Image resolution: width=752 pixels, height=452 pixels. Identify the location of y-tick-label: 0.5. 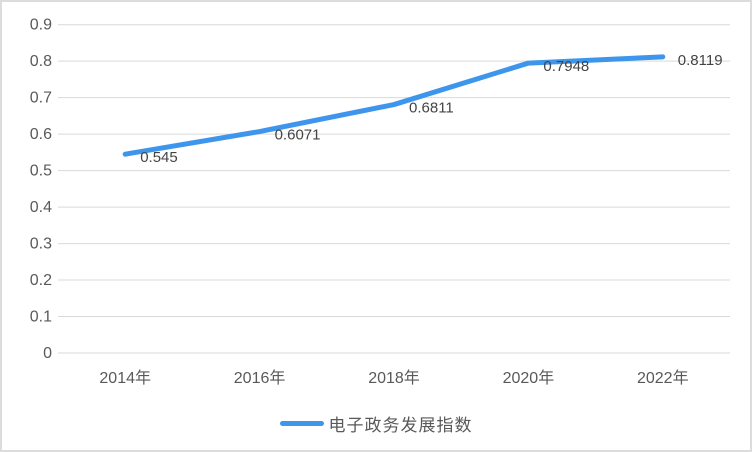
(41, 171).